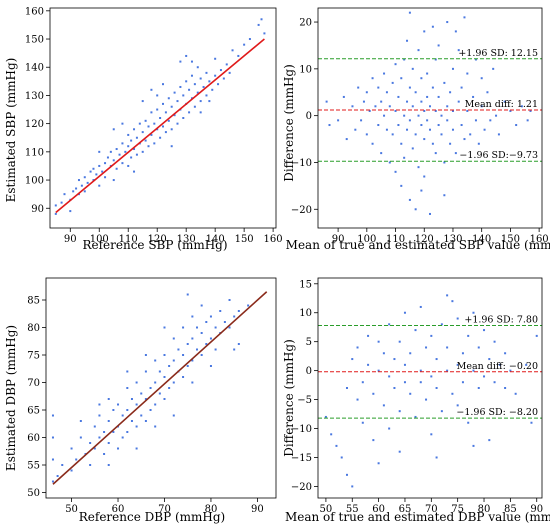 This screenshot has height=528, width=550. What do you see at coordinates (481, 239) in the screenshot?
I see `x-tick-label: 140` at bounding box center [481, 239].